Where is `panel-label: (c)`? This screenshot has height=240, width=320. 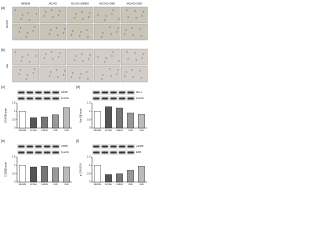
panel-label: (c) is located at coordinates (3, 87).